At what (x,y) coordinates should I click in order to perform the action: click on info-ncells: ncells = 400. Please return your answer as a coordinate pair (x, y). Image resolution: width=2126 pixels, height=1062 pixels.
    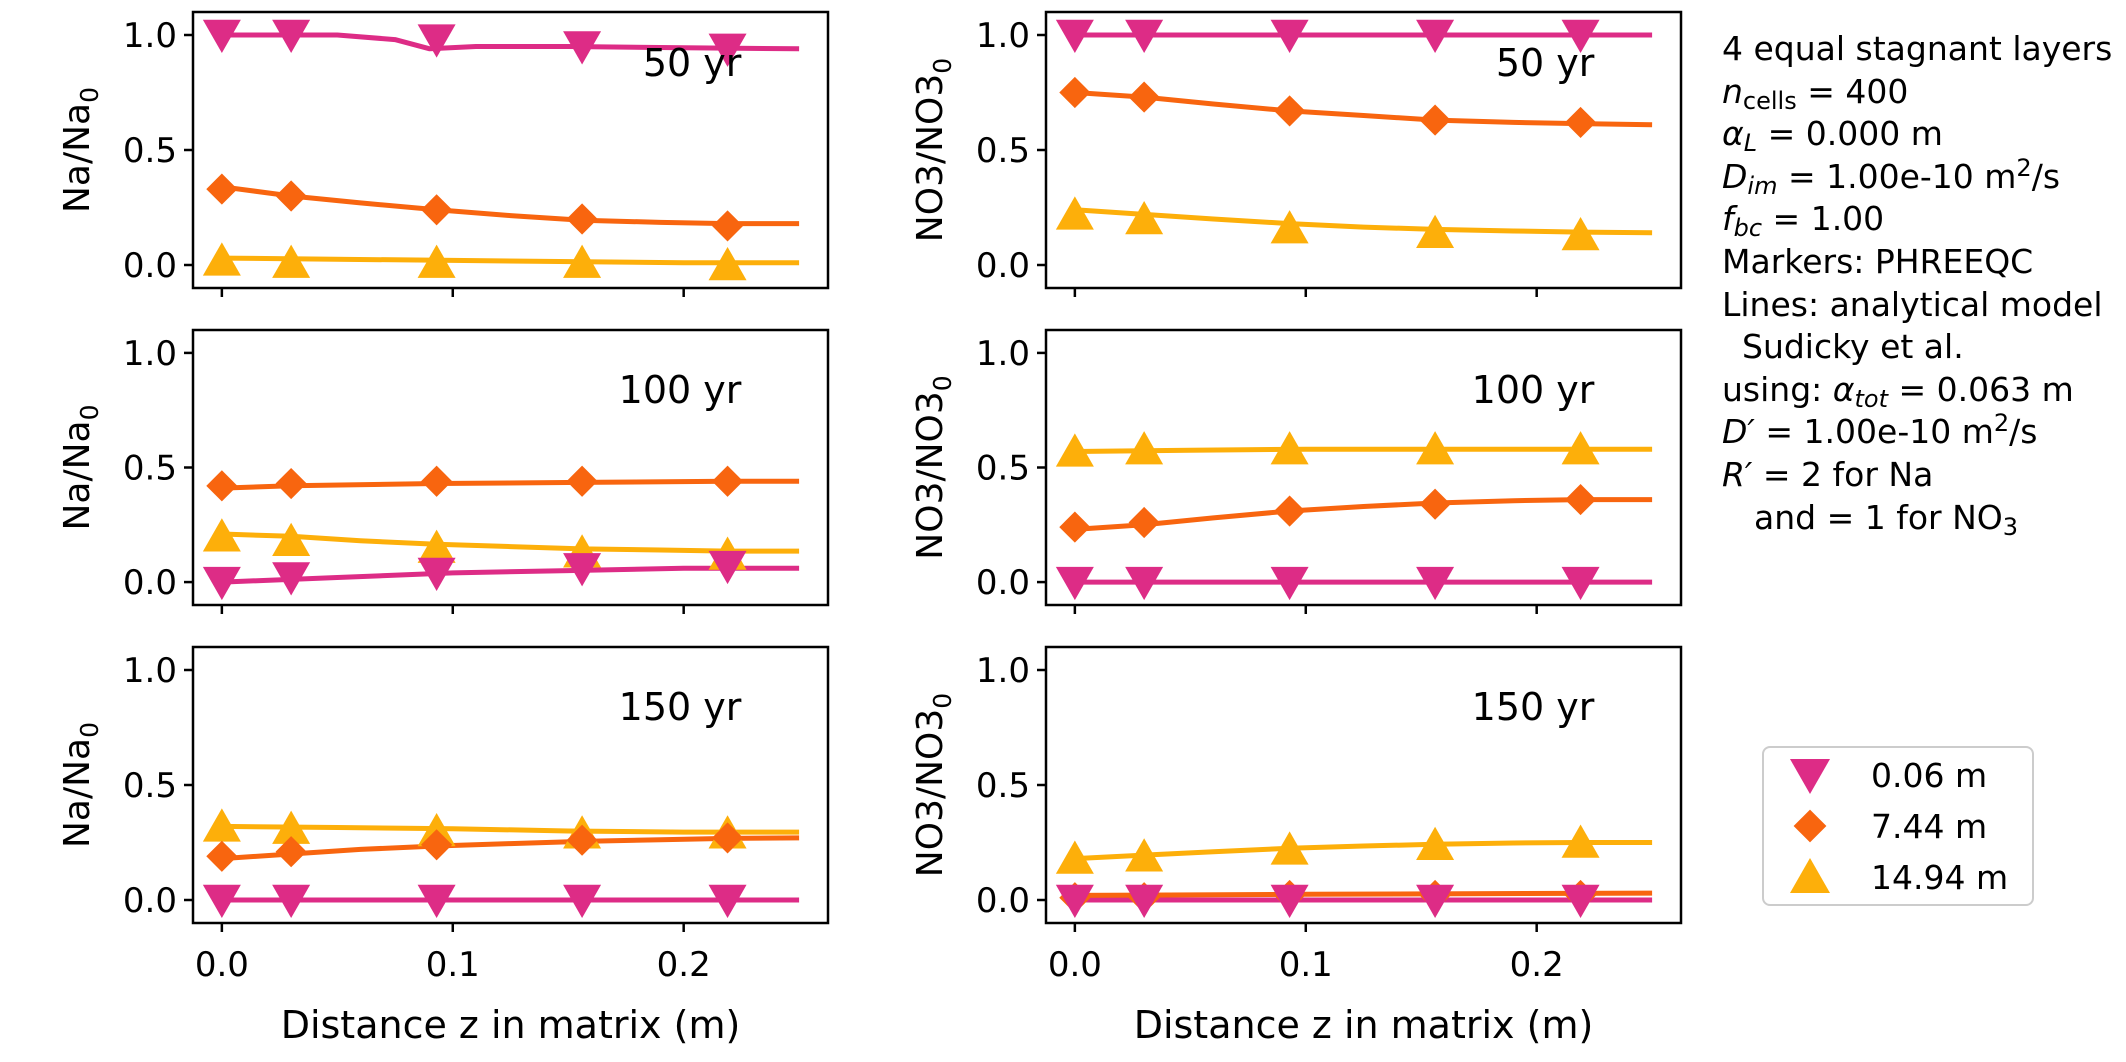
    Looking at the image, I should click on (1815, 93).